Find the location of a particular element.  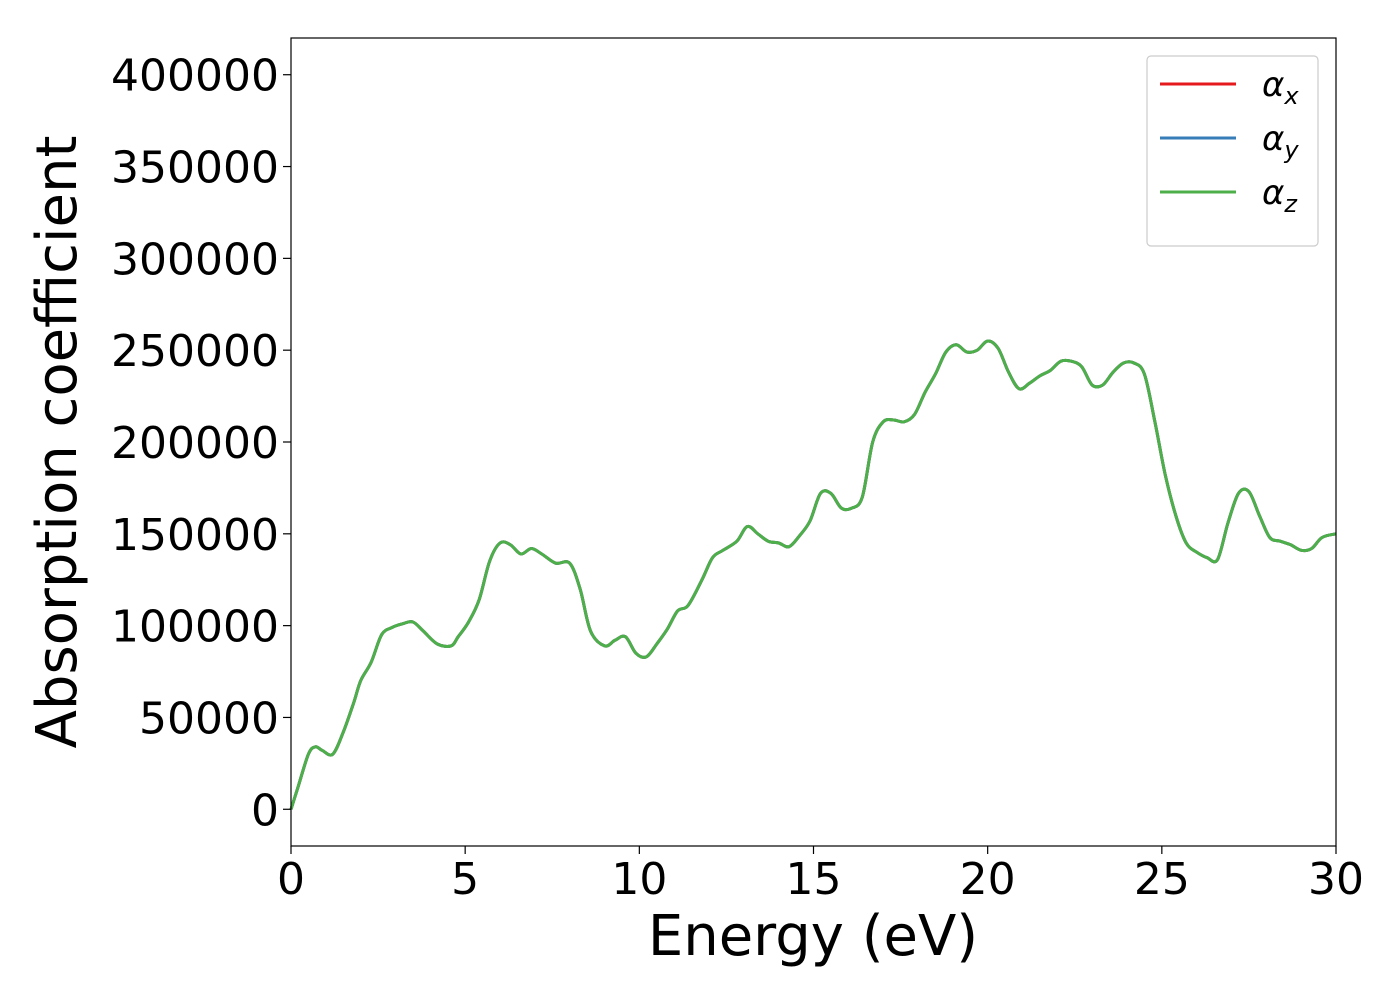

y-tick-label: 400000 is located at coordinates (195, 76).